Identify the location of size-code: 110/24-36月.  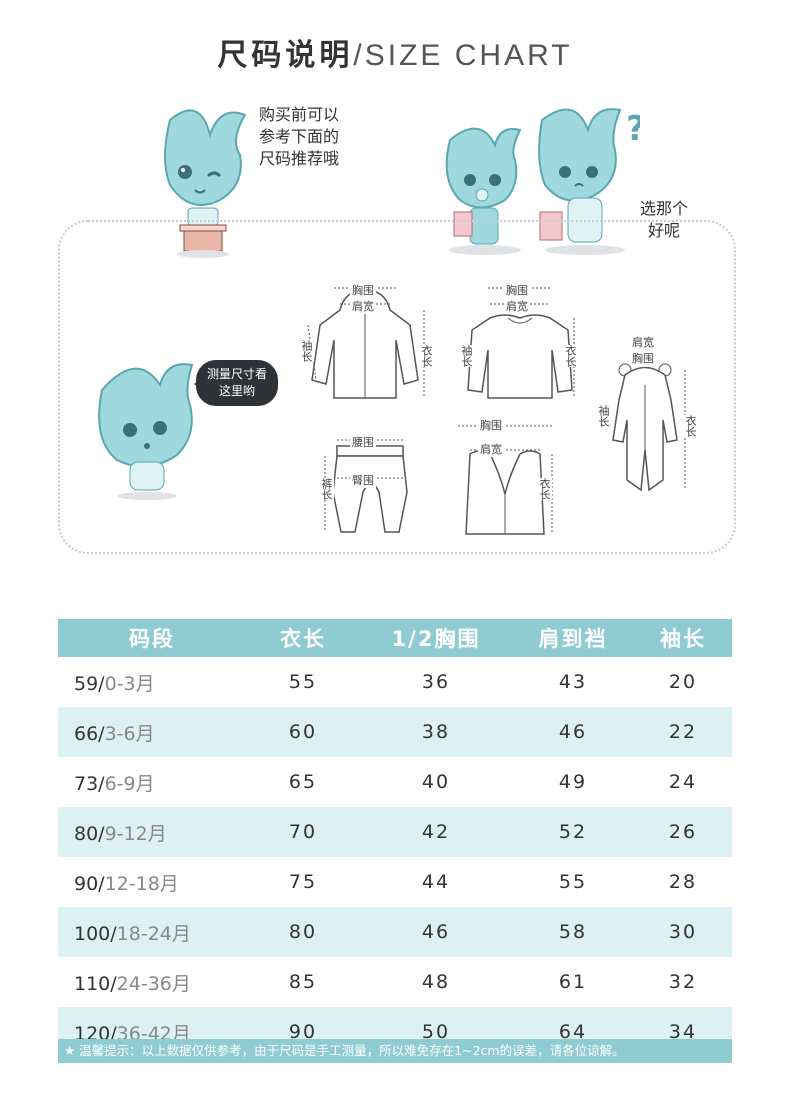
(152, 982).